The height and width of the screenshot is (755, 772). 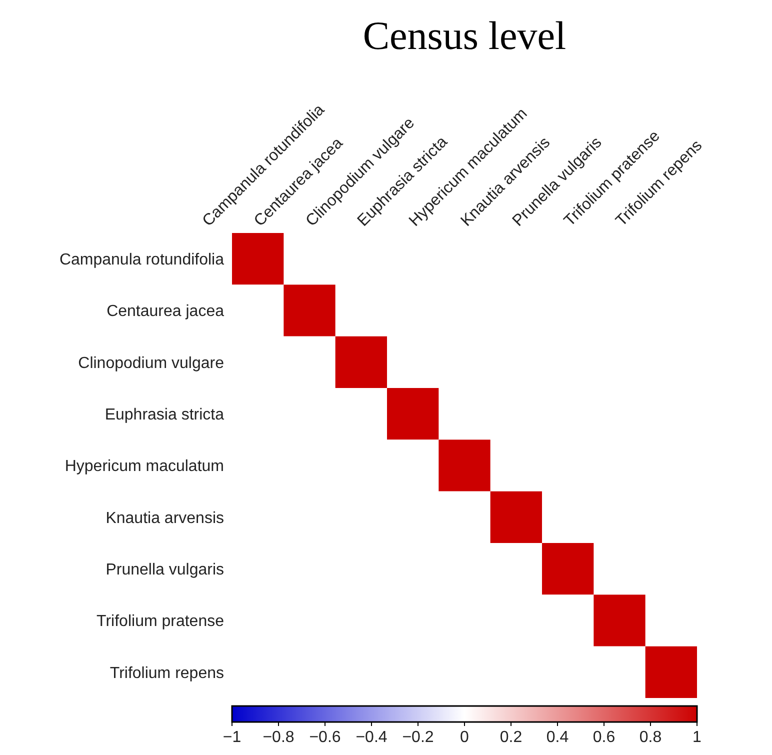 What do you see at coordinates (465, 737) in the screenshot?
I see `color-bar-label: 0` at bounding box center [465, 737].